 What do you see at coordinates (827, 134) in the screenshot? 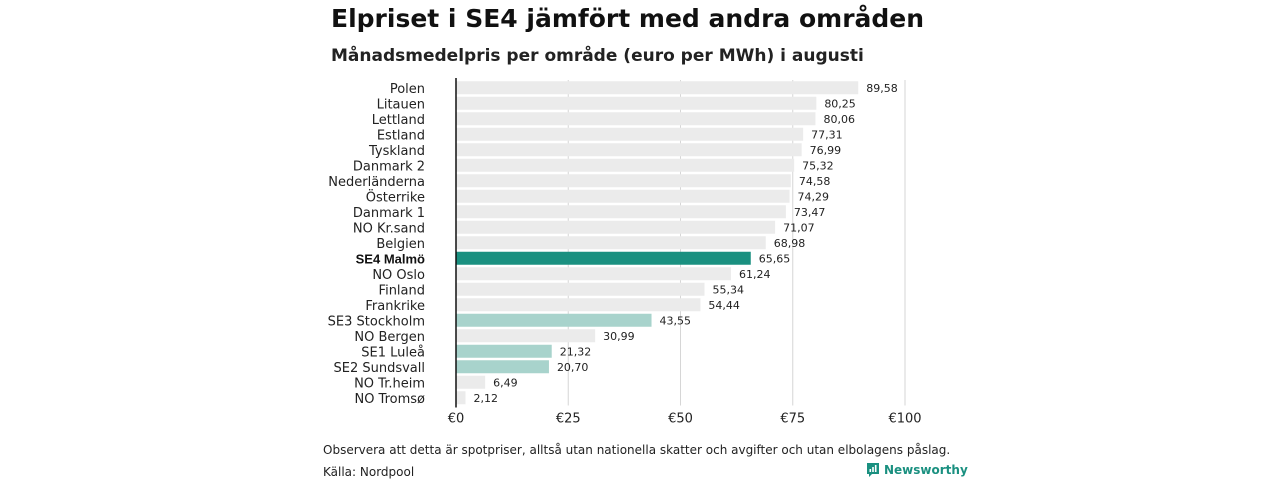
I see `value-label: 77,31` at bounding box center [827, 134].